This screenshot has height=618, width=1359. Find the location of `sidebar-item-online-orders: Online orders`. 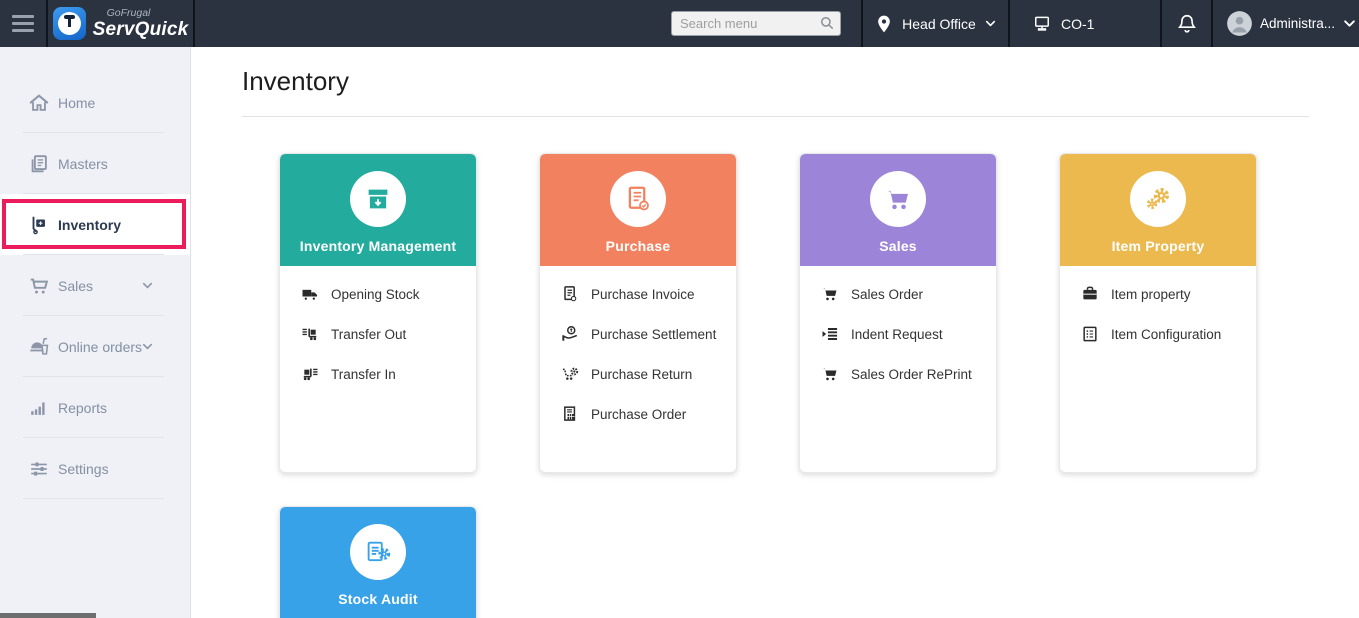

sidebar-item-online-orders: Online orders is located at coordinates (95, 346).